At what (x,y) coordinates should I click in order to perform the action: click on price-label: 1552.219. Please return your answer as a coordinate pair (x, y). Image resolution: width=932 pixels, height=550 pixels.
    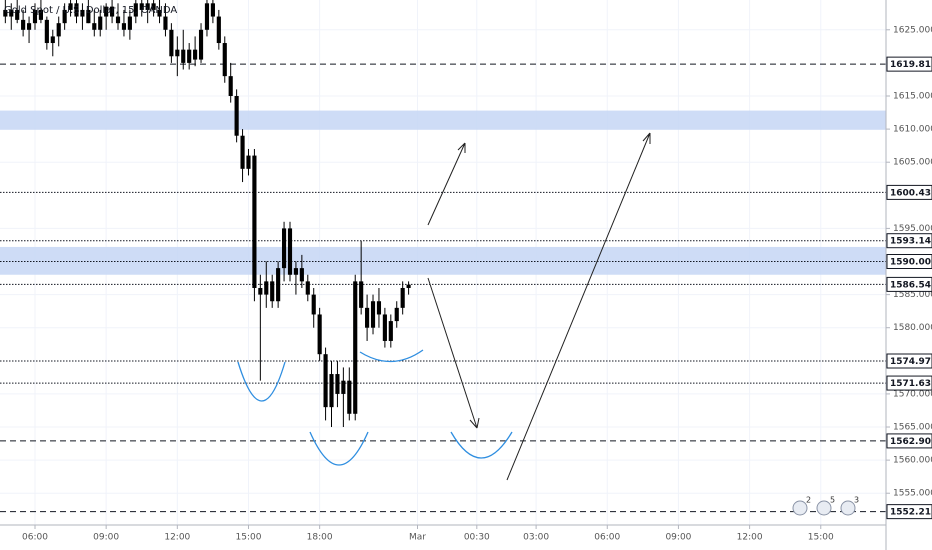
    Looking at the image, I should click on (911, 513).